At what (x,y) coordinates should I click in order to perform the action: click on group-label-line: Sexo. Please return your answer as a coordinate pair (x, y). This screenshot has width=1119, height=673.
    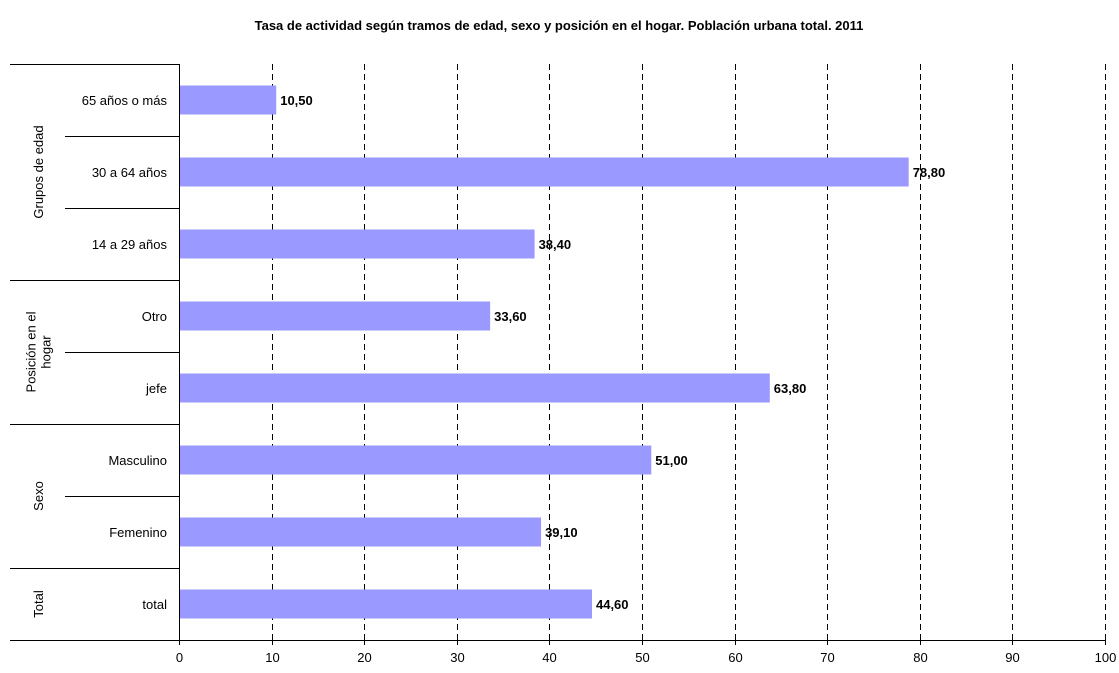
    Looking at the image, I should click on (38, 496).